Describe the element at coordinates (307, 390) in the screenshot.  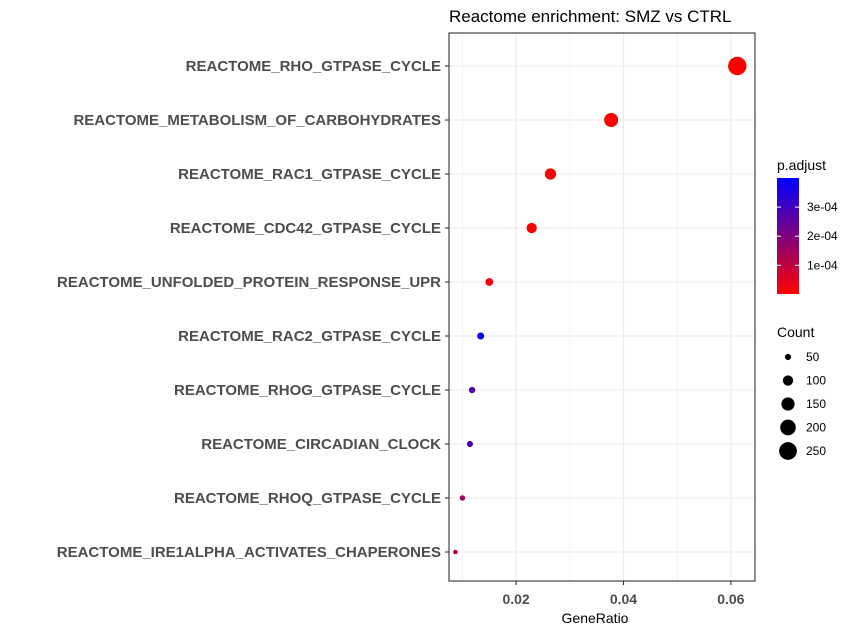
I see `y-tick-label: REACTOME_RHOG_GTPASE_CYCLE` at that location.